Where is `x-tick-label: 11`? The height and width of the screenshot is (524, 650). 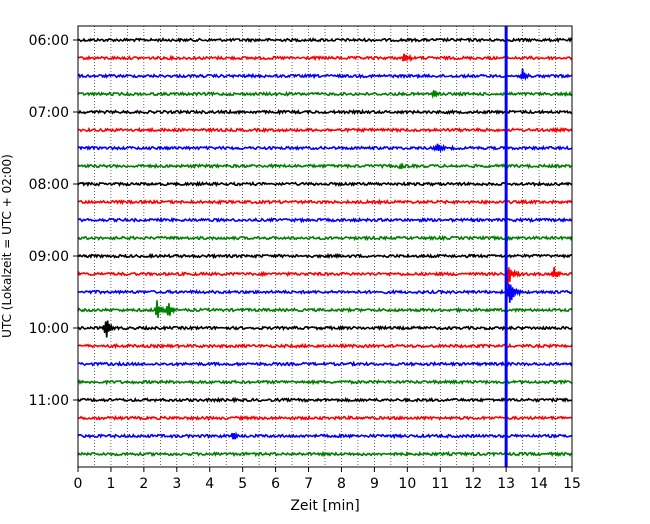
x-tick-label: 11 is located at coordinates (440, 484).